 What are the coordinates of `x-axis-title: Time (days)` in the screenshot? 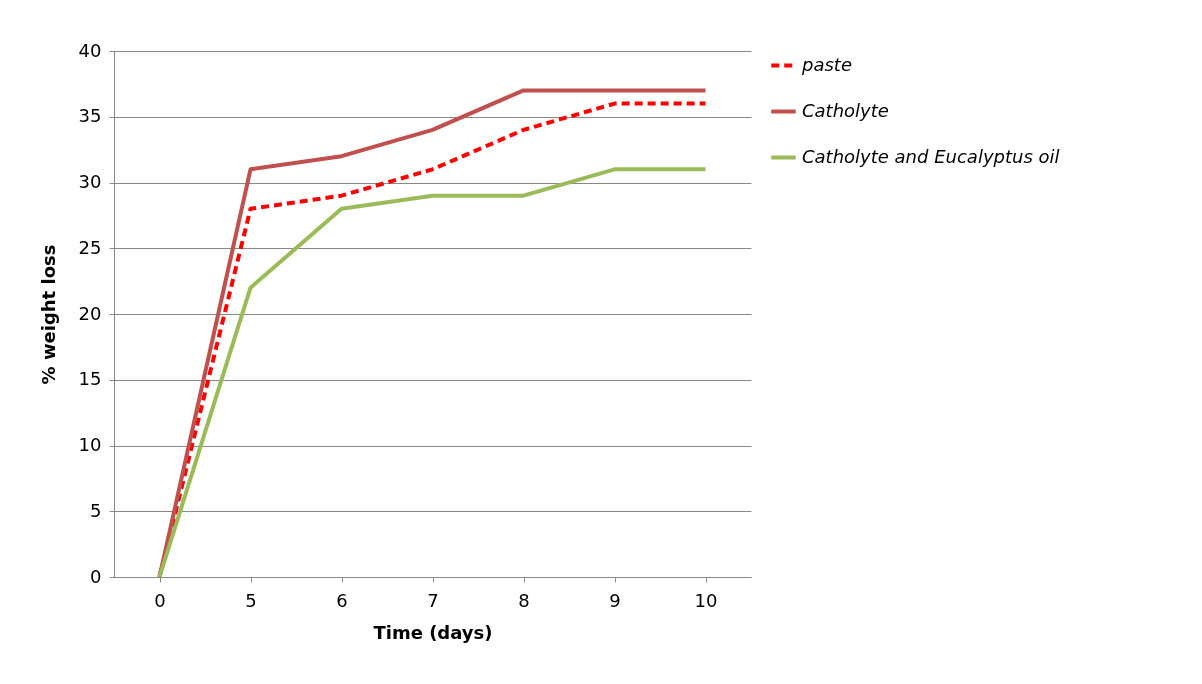 It's located at (433, 632).